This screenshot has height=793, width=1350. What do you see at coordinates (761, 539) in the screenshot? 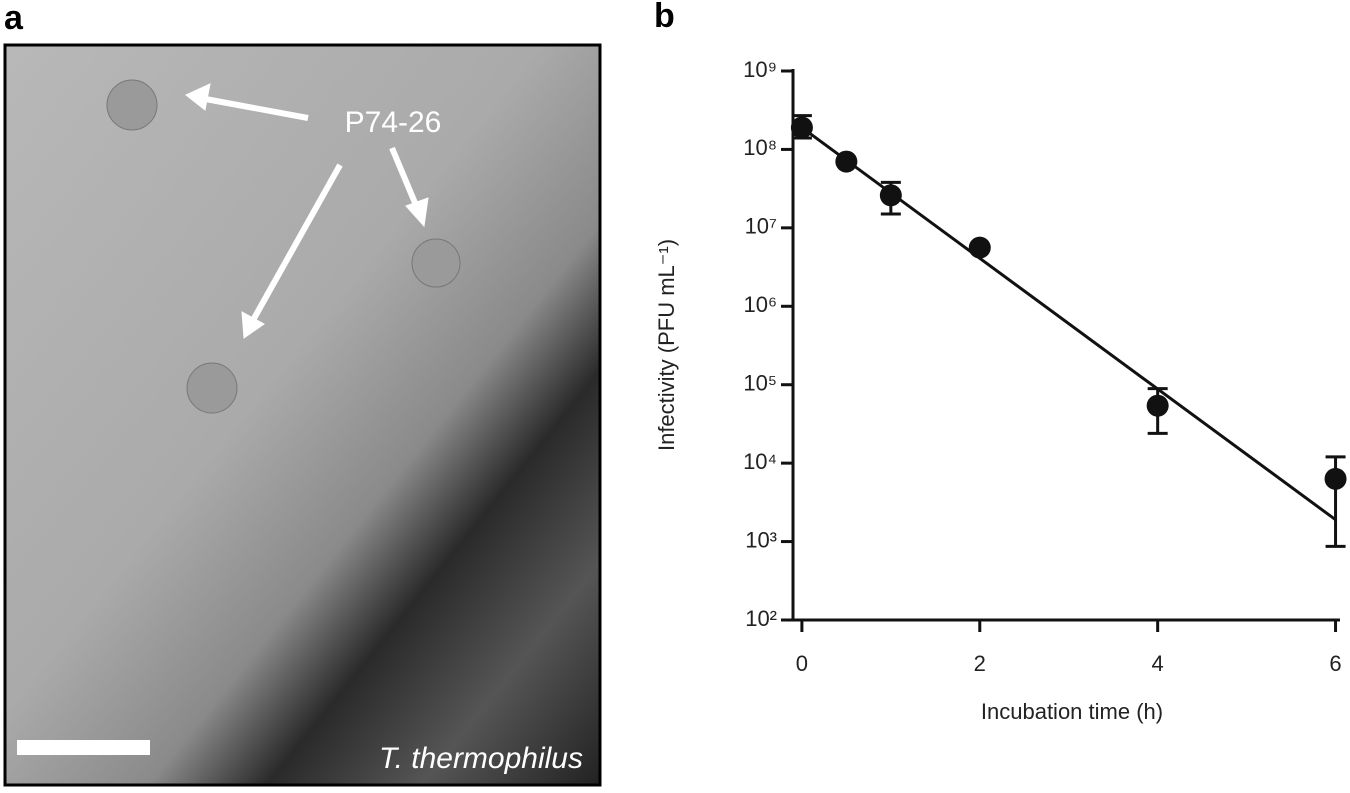
I see `y-tick-label: 10³` at bounding box center [761, 539].